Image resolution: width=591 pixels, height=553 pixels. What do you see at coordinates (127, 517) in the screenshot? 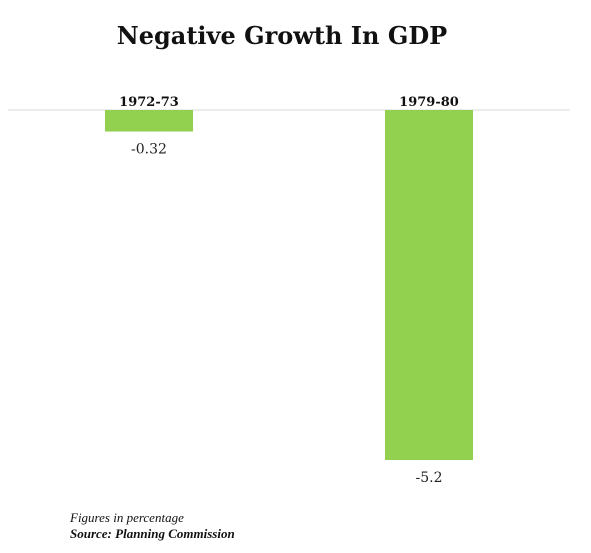
I see `figures-note: Figures in percentage` at bounding box center [127, 517].